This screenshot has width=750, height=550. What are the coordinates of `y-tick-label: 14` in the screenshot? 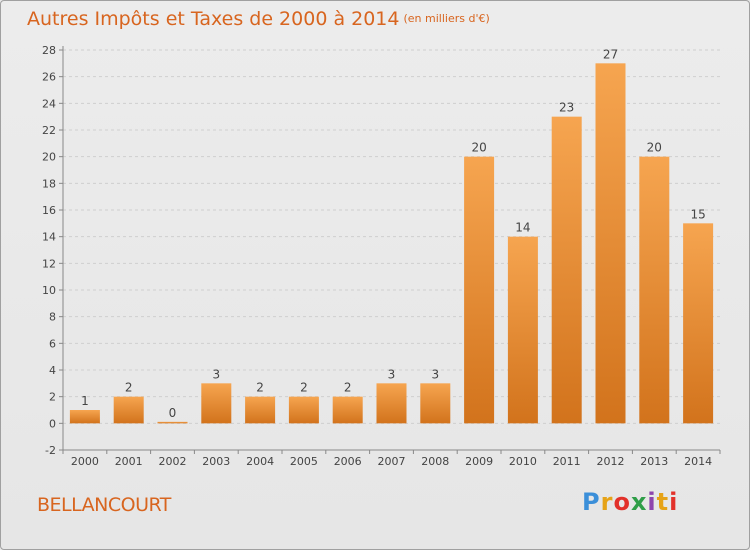 It's located at (49, 237).